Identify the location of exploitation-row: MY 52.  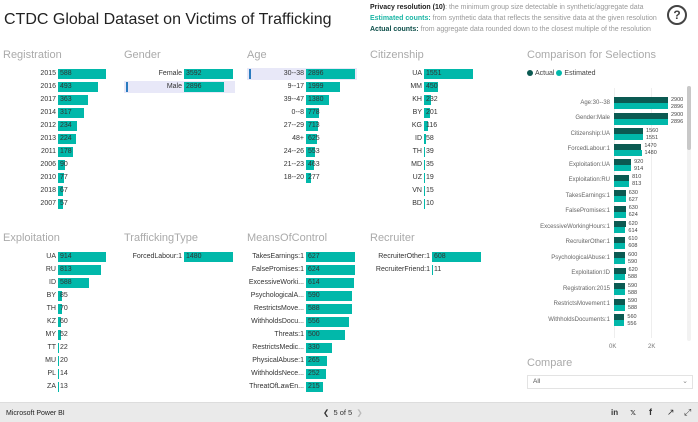
(55, 335).